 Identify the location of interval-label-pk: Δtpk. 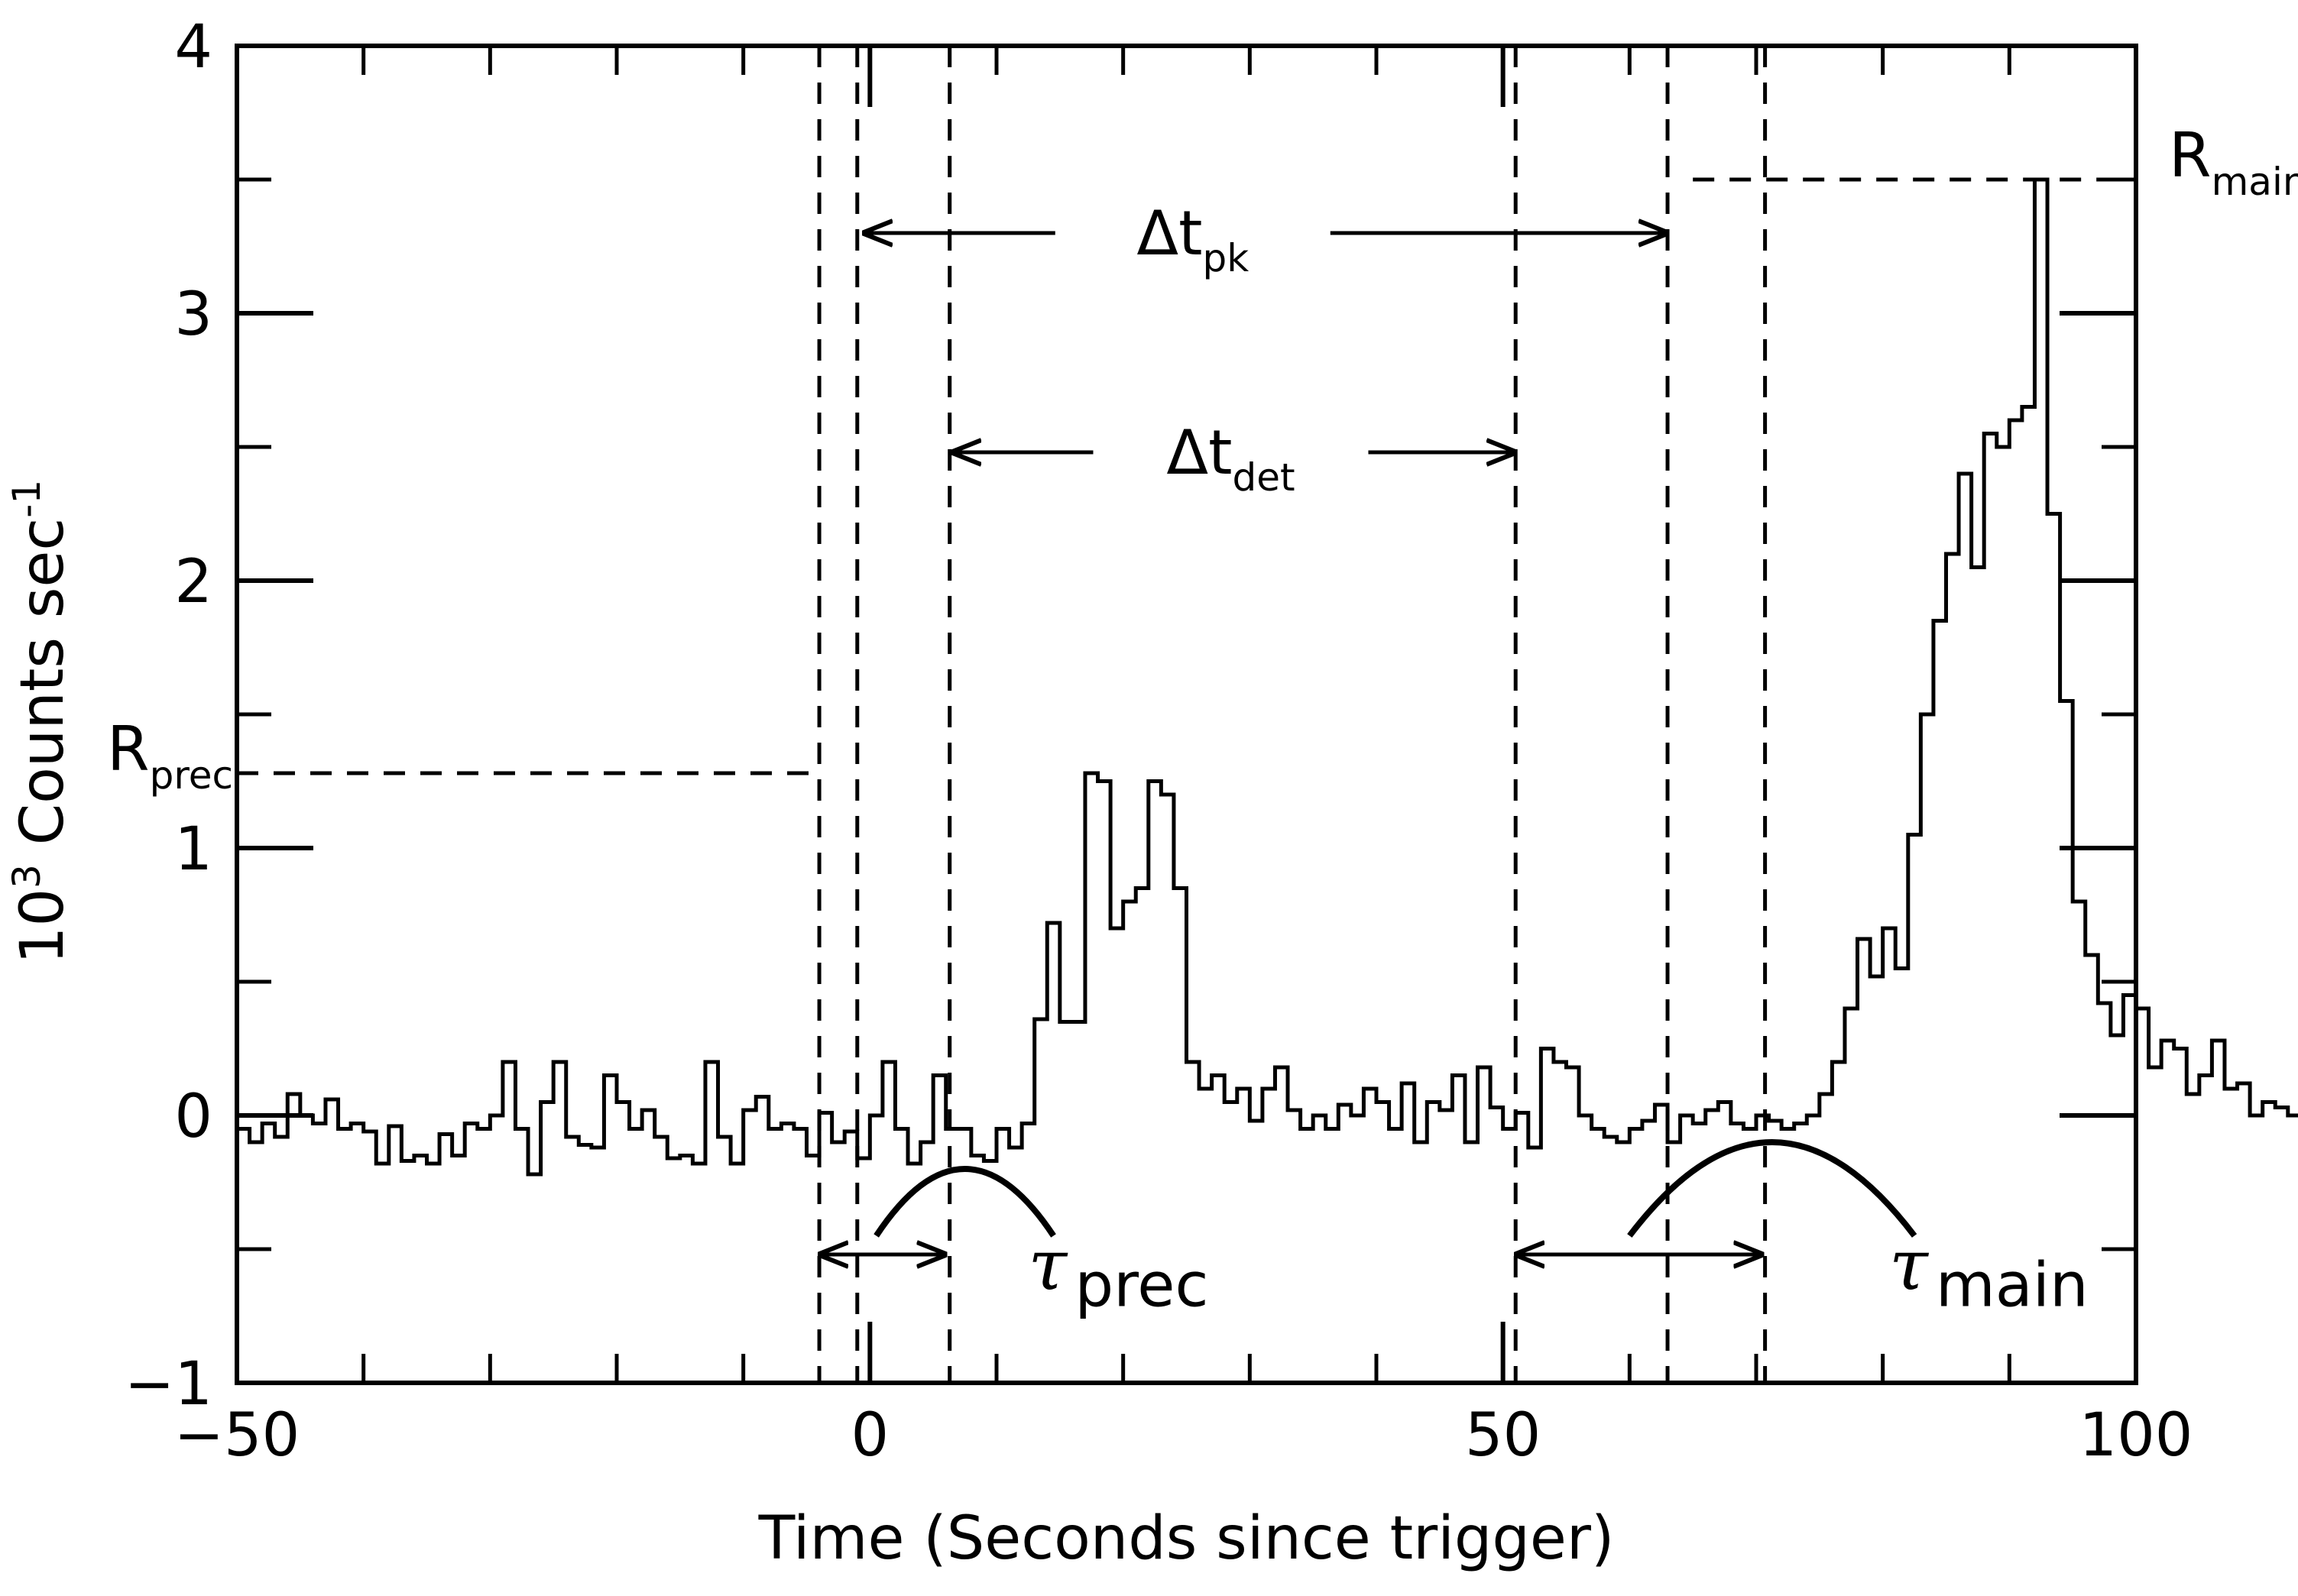
(1192, 239).